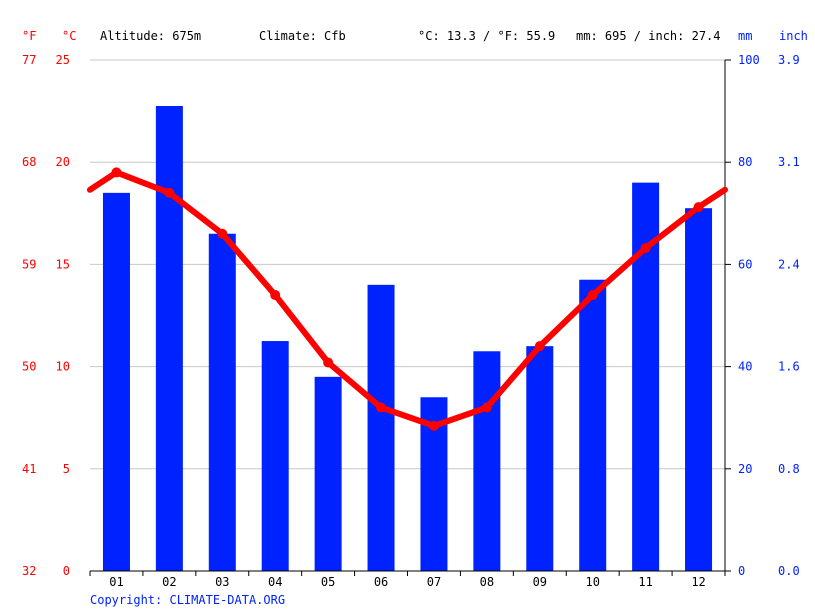 This screenshot has height=611, width=815. I want to click on copyright-link: Copyright: CLIMATE-DATA.ORG, so click(187, 600).